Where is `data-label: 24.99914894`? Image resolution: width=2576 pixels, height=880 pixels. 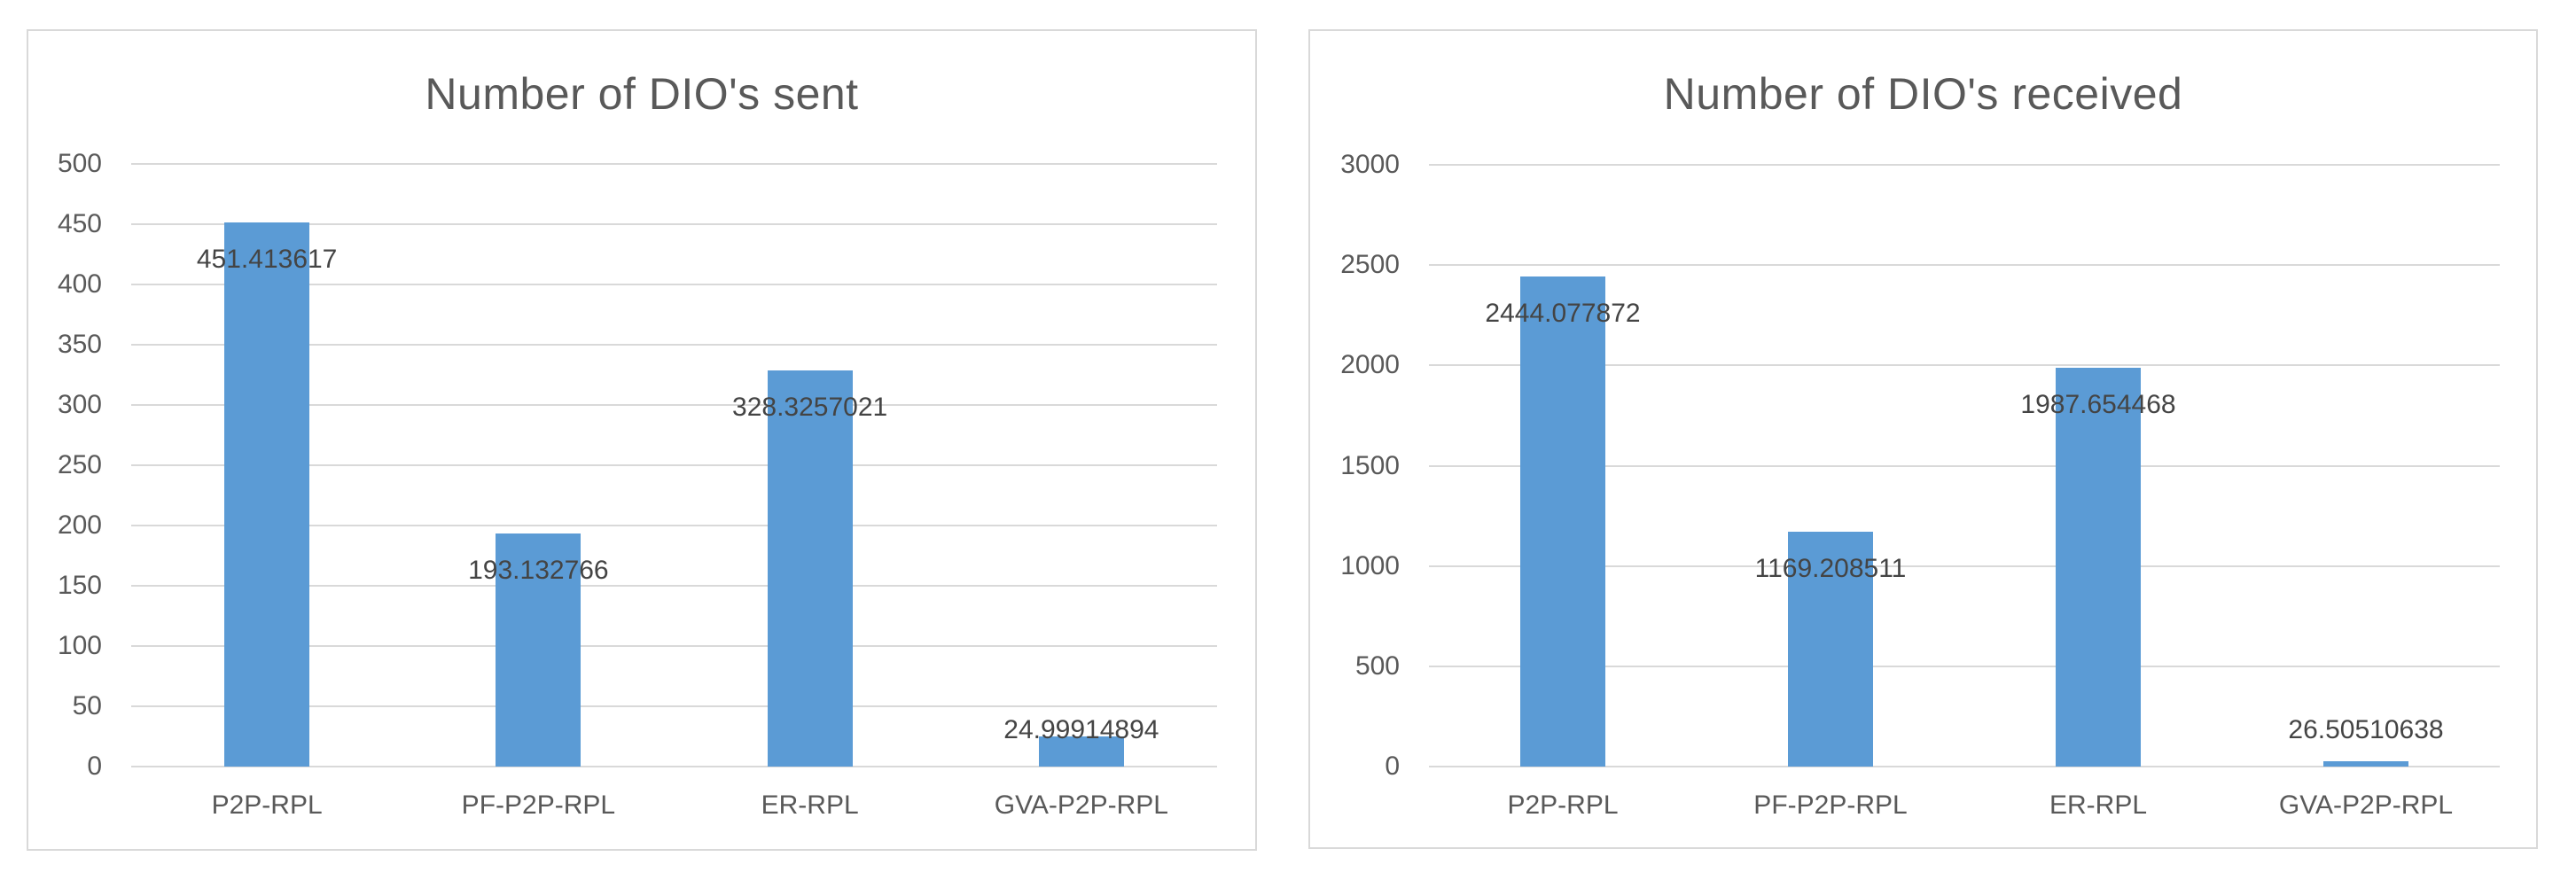 data-label: 24.99914894 is located at coordinates (1081, 729).